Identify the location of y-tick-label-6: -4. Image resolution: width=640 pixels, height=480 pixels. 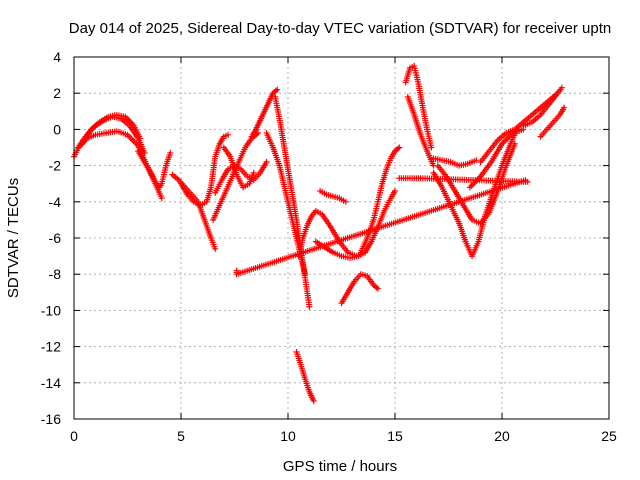
(55, 202).